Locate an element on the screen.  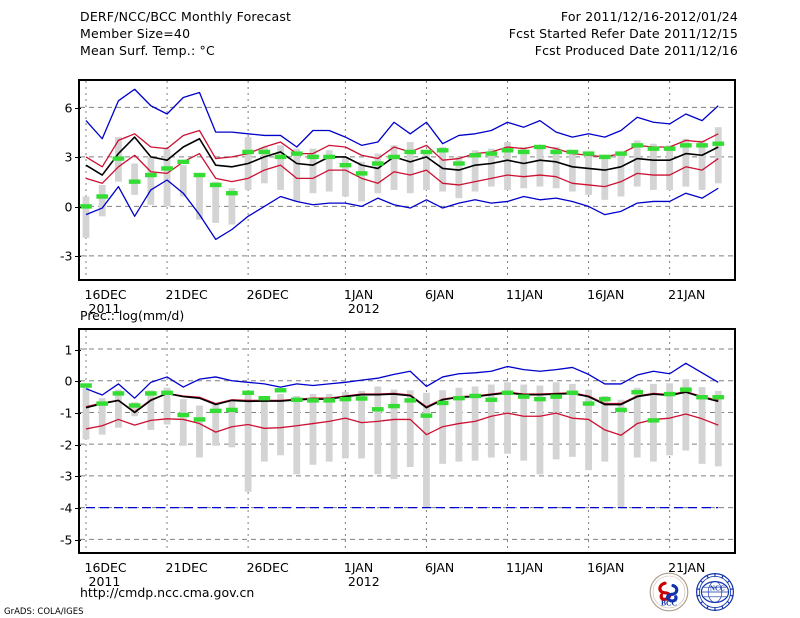
organisation-logos: BCC NCC is located at coordinates (697, 592).